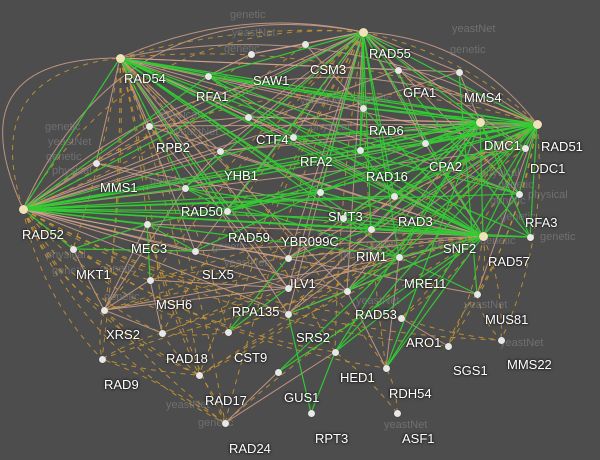 This screenshot has height=460, width=600. I want to click on graph-node-dmc1, so click(480, 122).